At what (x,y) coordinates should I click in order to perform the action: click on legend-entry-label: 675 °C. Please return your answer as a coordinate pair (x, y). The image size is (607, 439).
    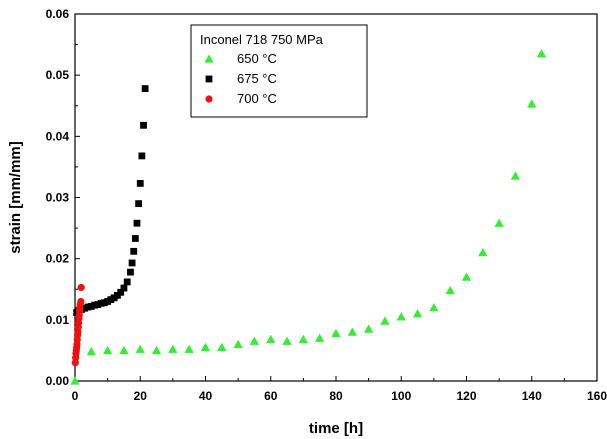
    Looking at the image, I should click on (257, 78).